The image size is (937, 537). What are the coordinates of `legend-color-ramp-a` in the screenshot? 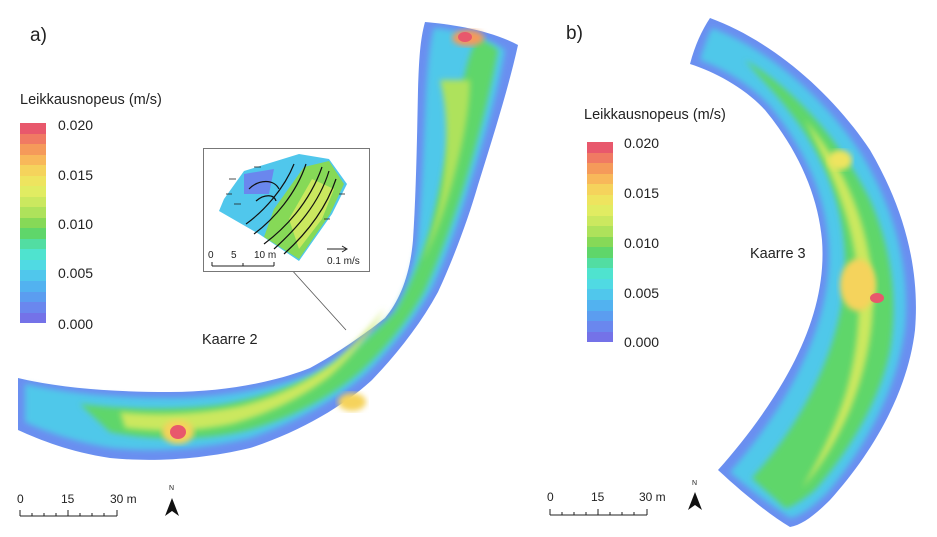 It's located at (33, 223).